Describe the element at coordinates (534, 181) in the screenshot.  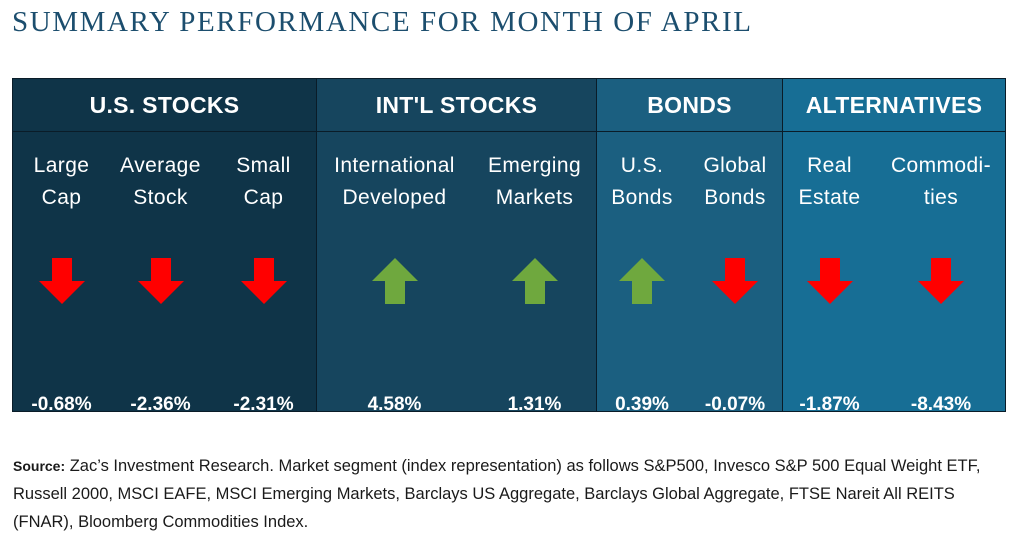
I see `column-label: Emerging Markets` at that location.